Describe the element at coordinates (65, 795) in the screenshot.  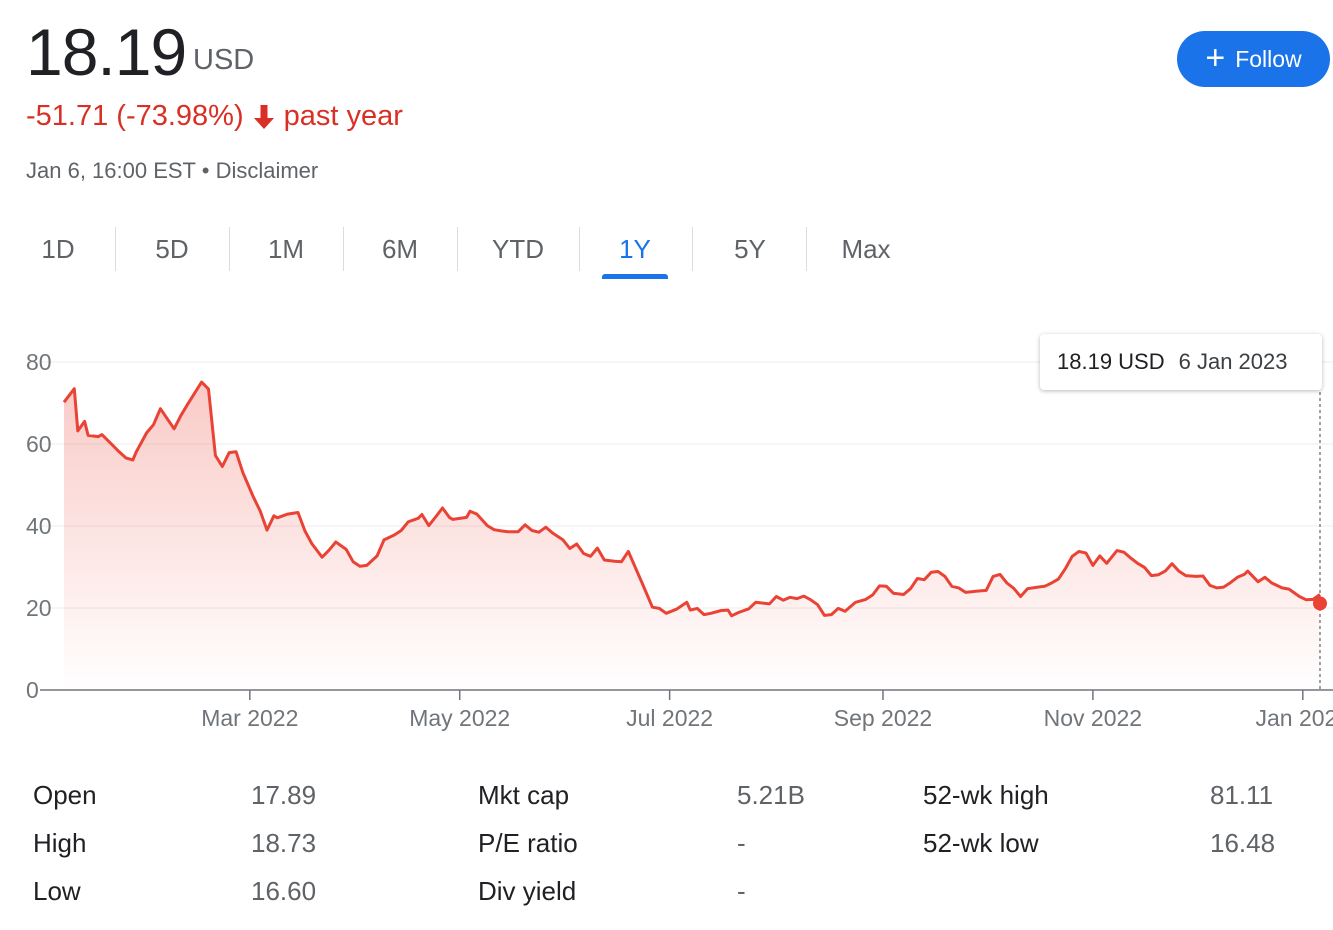
I see `stat-label-open: Open` at that location.